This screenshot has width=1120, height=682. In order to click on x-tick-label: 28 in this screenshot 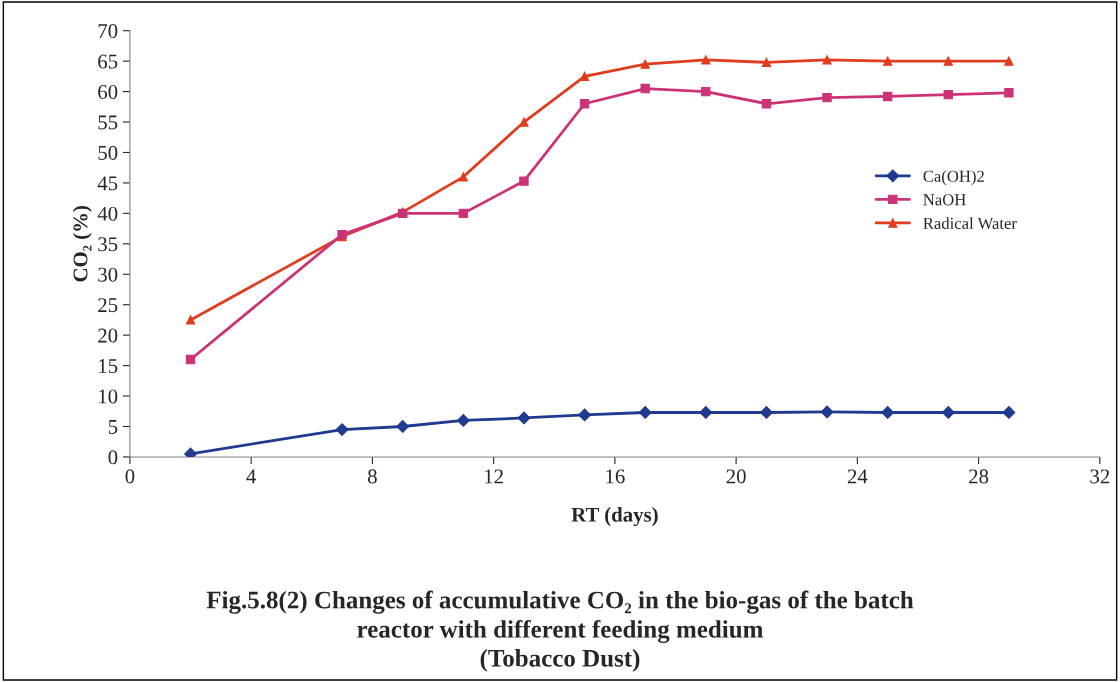, I will do `click(979, 476)`.